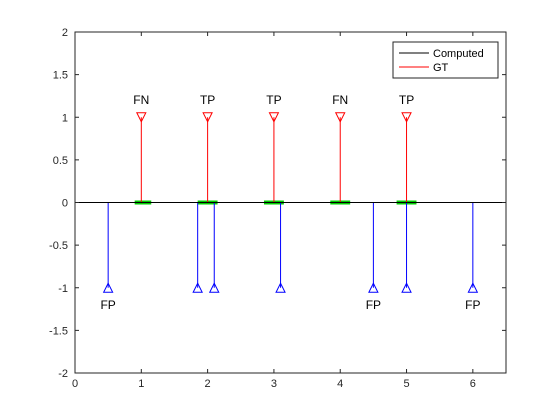 The image size is (560, 420). What do you see at coordinates (141, 384) in the screenshot?
I see `x-tick-label-1: 1` at bounding box center [141, 384].